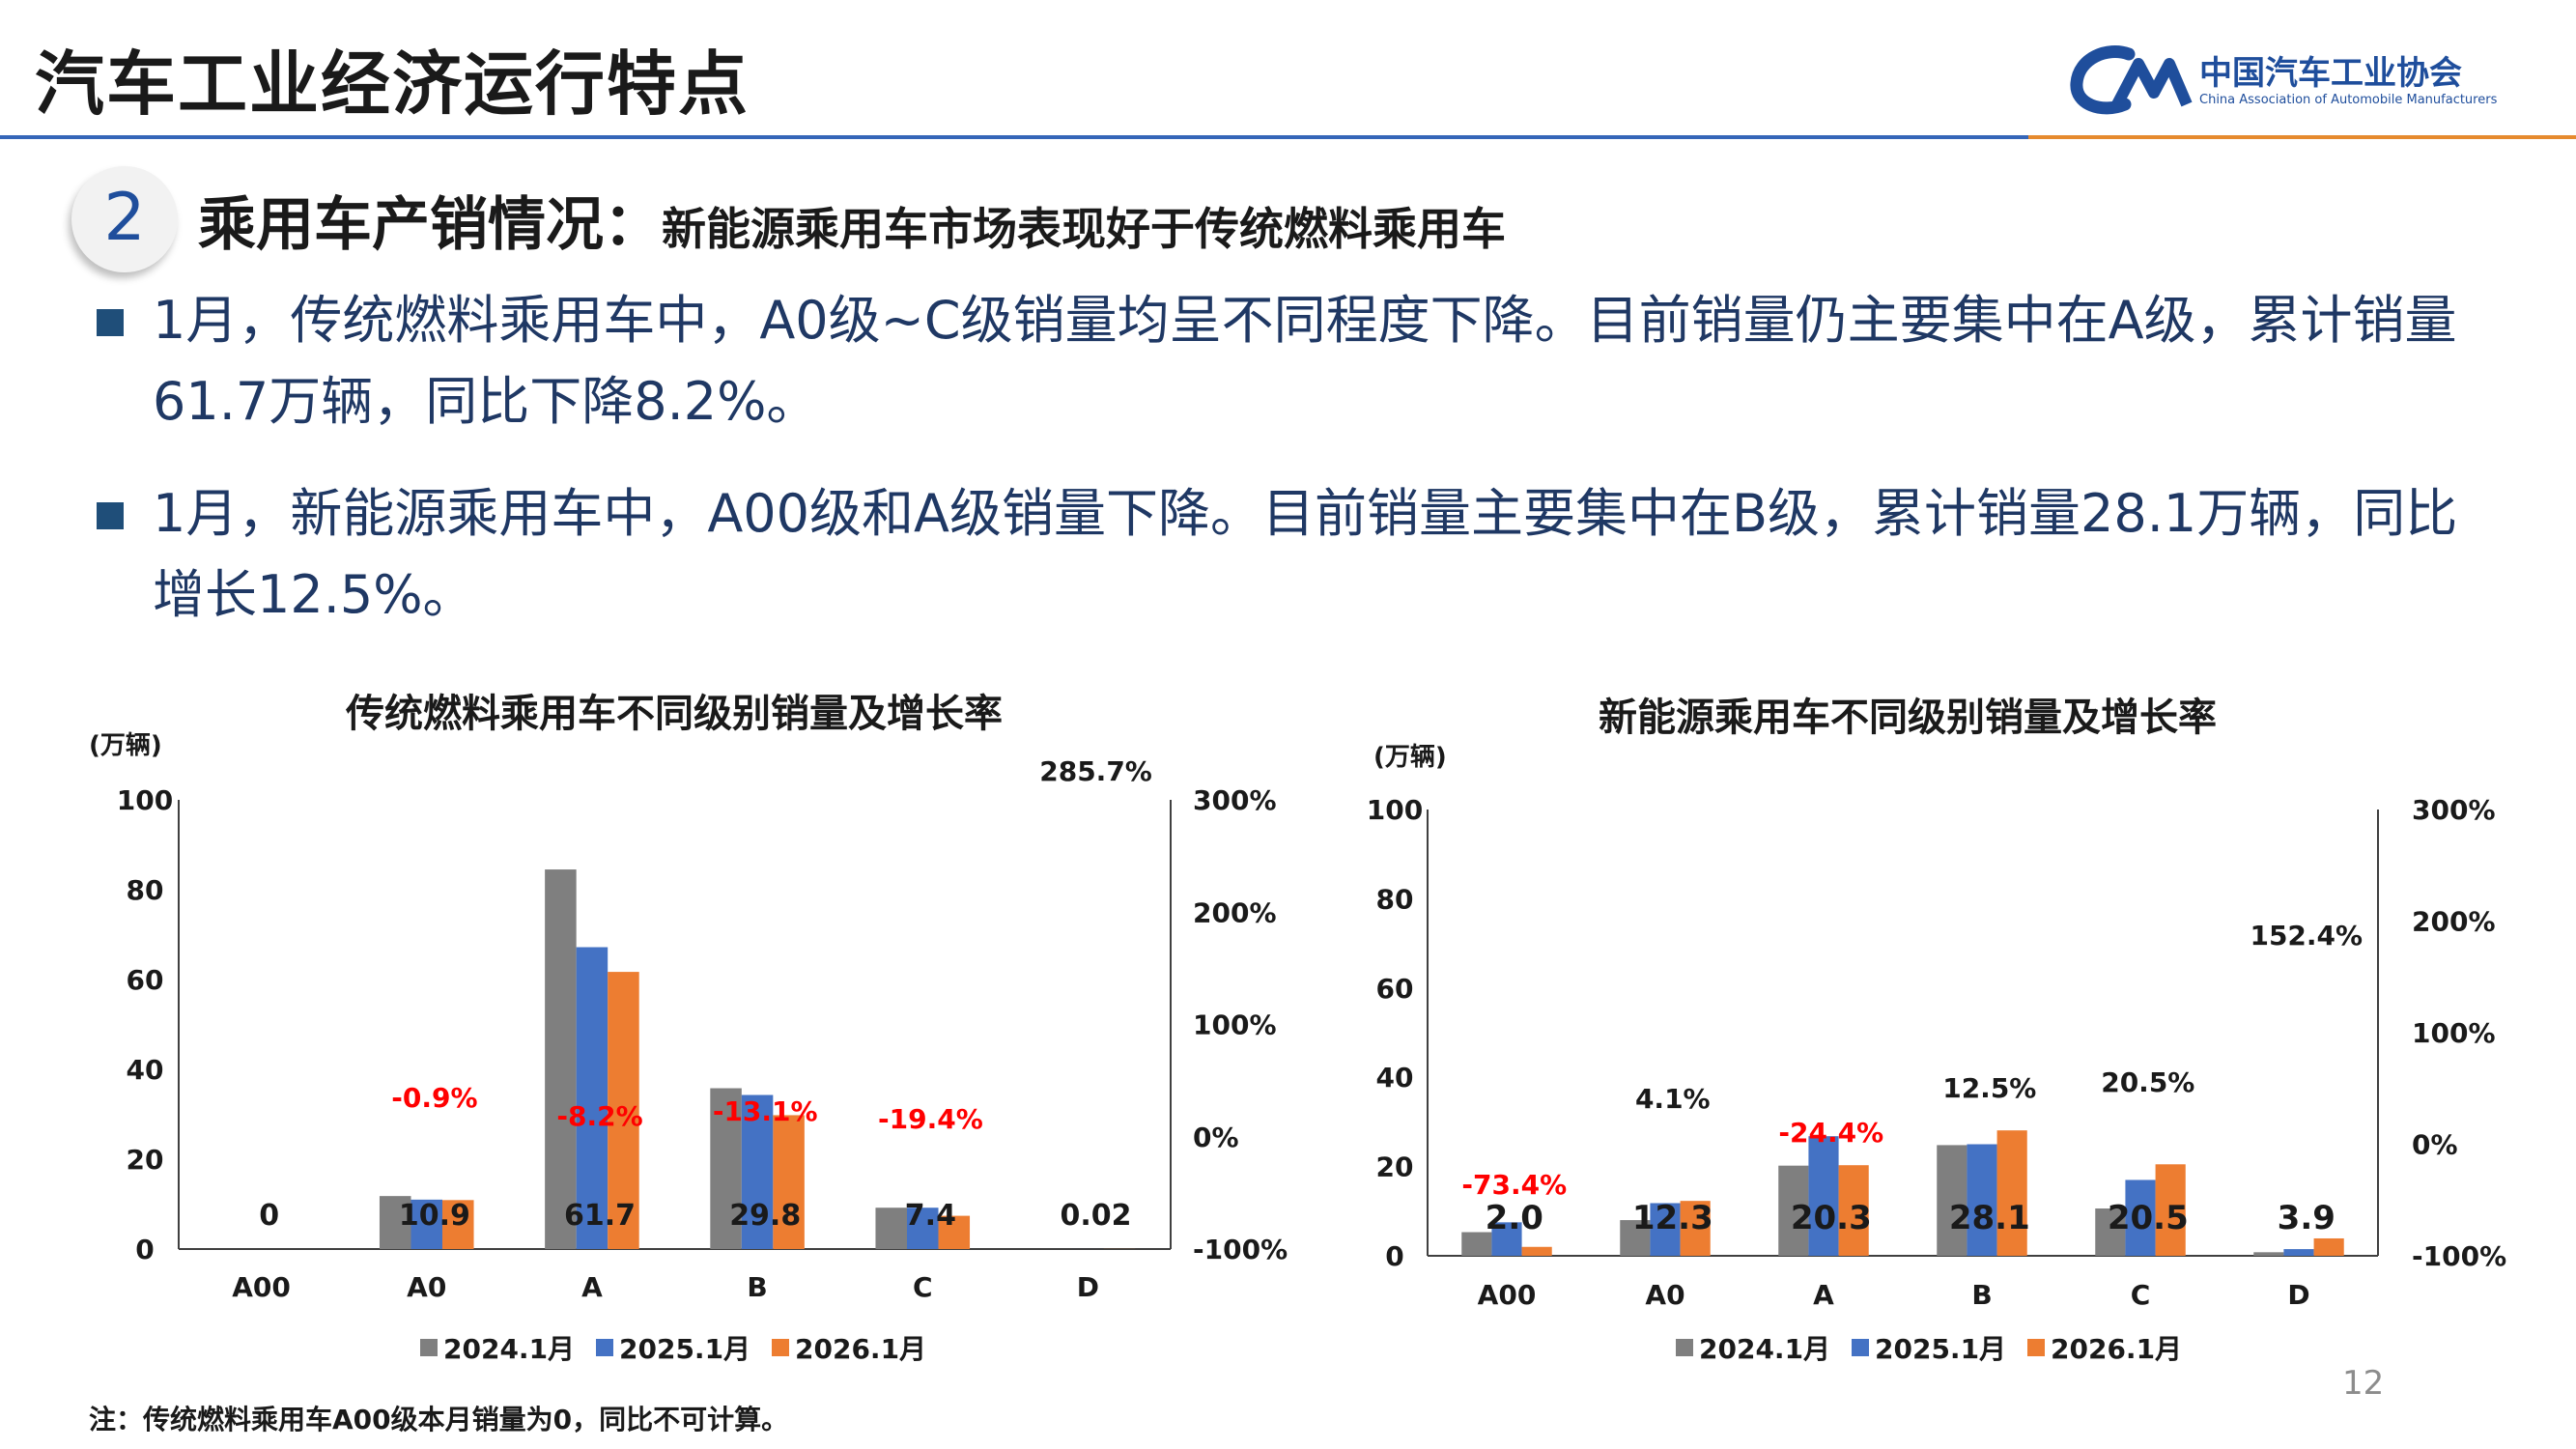 The image size is (2576, 1449). I want to click on section-number-badge: 2, so click(125, 219).